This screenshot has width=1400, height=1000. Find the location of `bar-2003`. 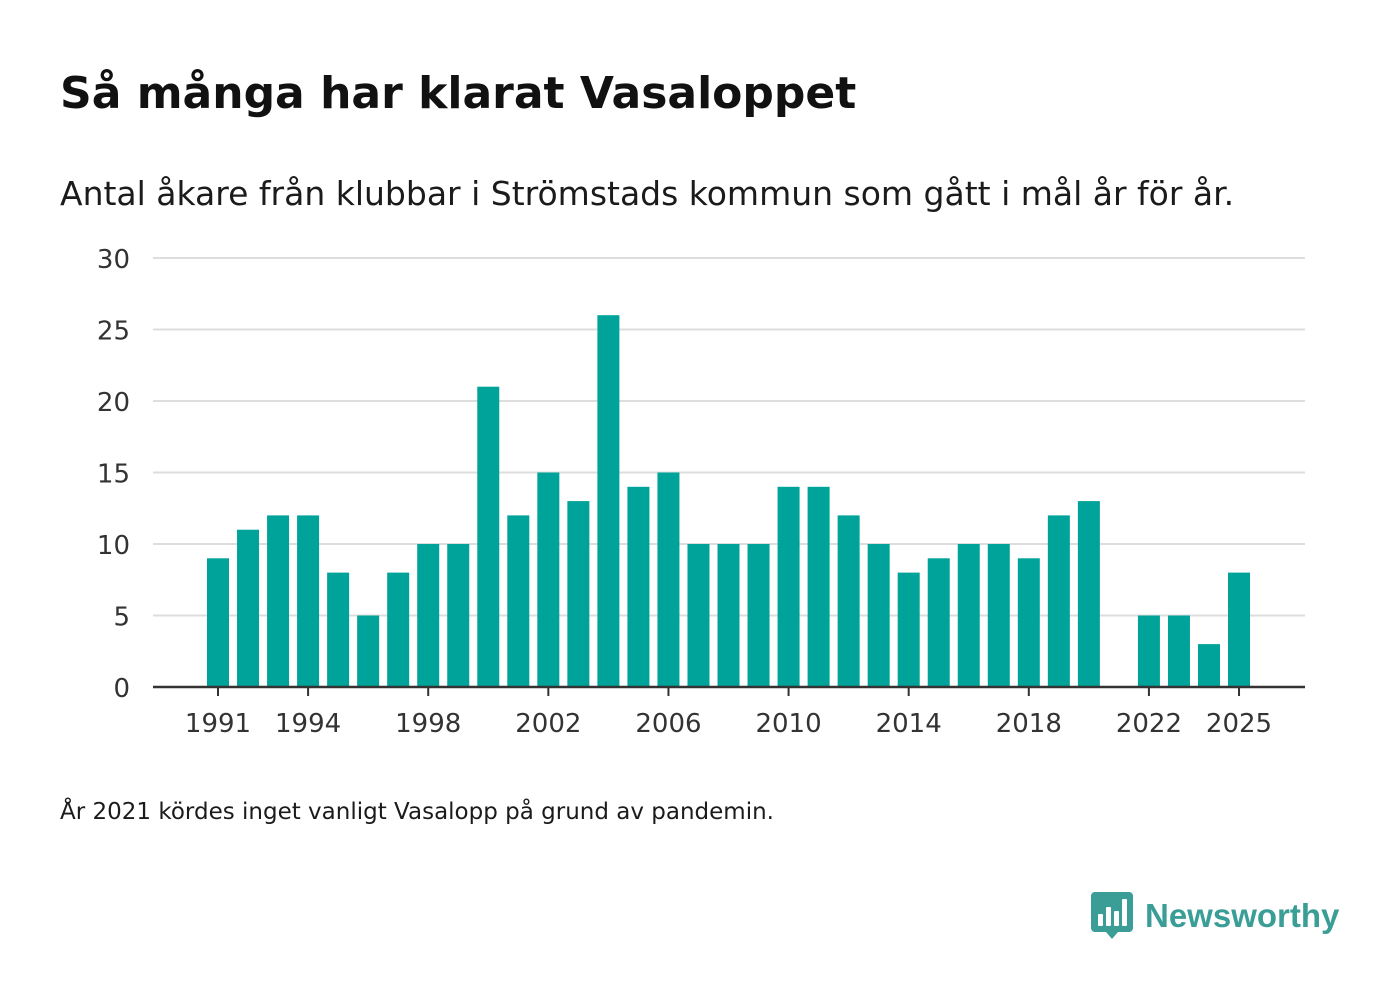

bar-2003 is located at coordinates (578, 594).